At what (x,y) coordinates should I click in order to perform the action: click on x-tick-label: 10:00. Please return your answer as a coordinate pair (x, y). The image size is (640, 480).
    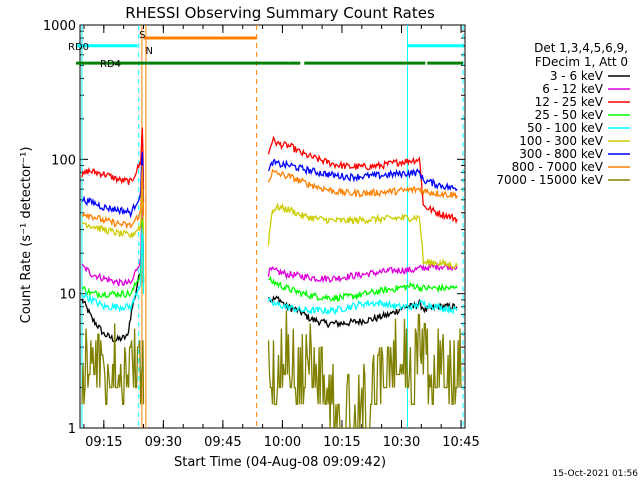
    Looking at the image, I should click on (282, 442).